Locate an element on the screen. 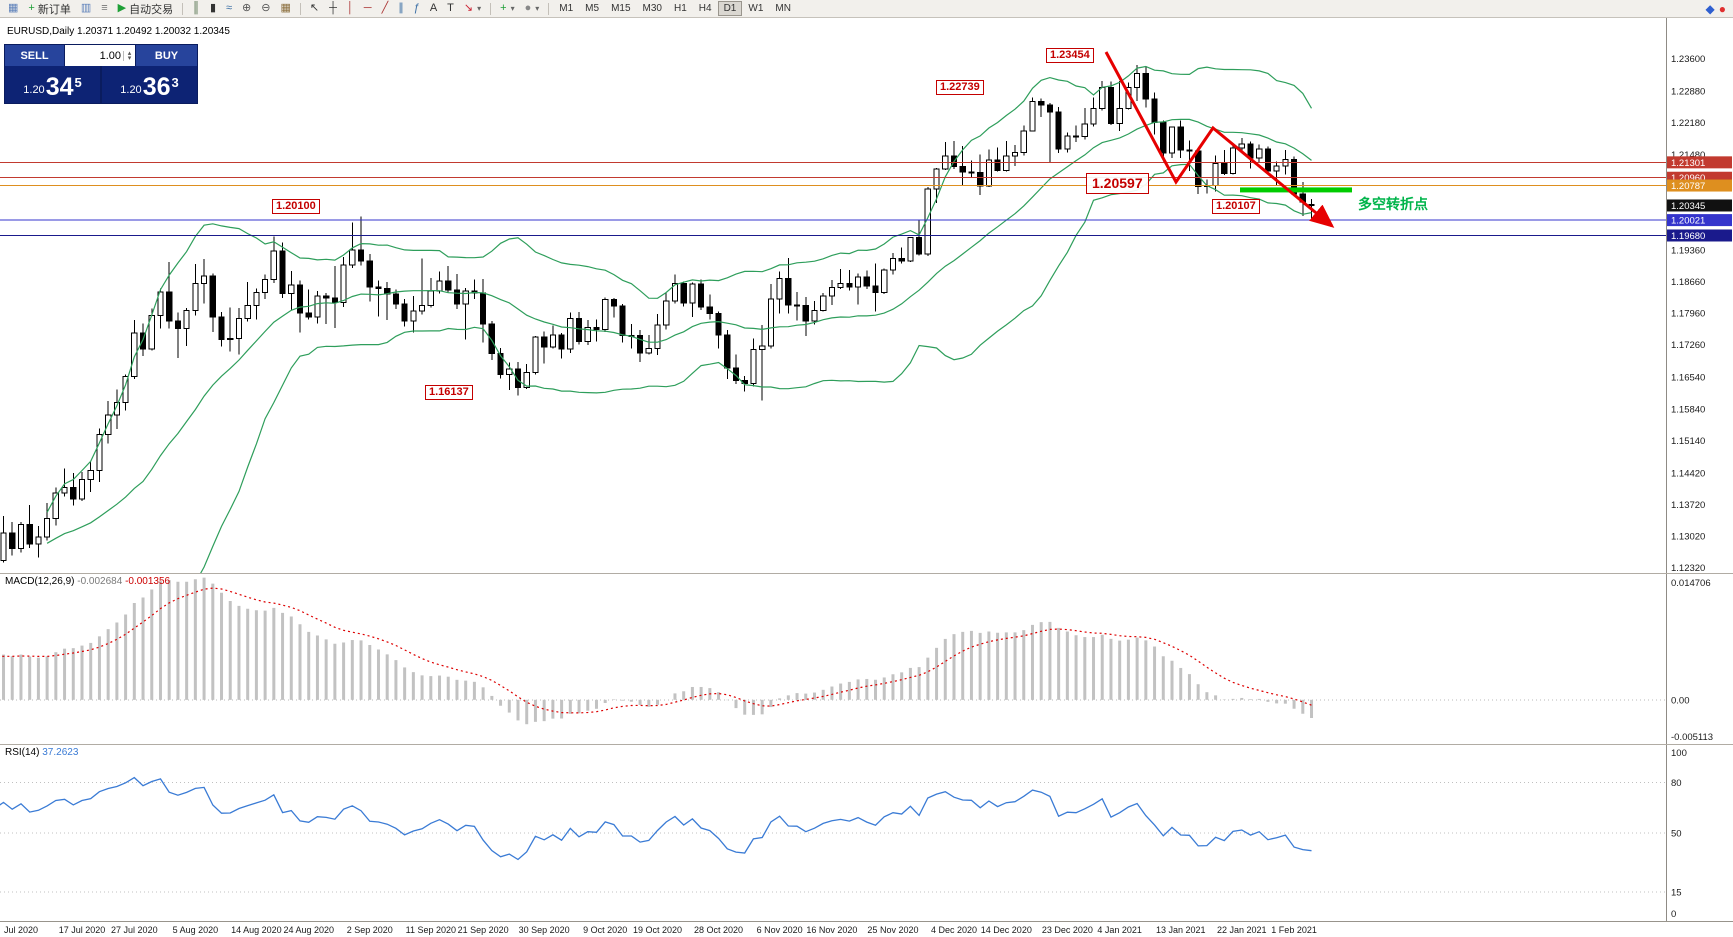  price-label-annotation: 1.16137 is located at coordinates (449, 392).